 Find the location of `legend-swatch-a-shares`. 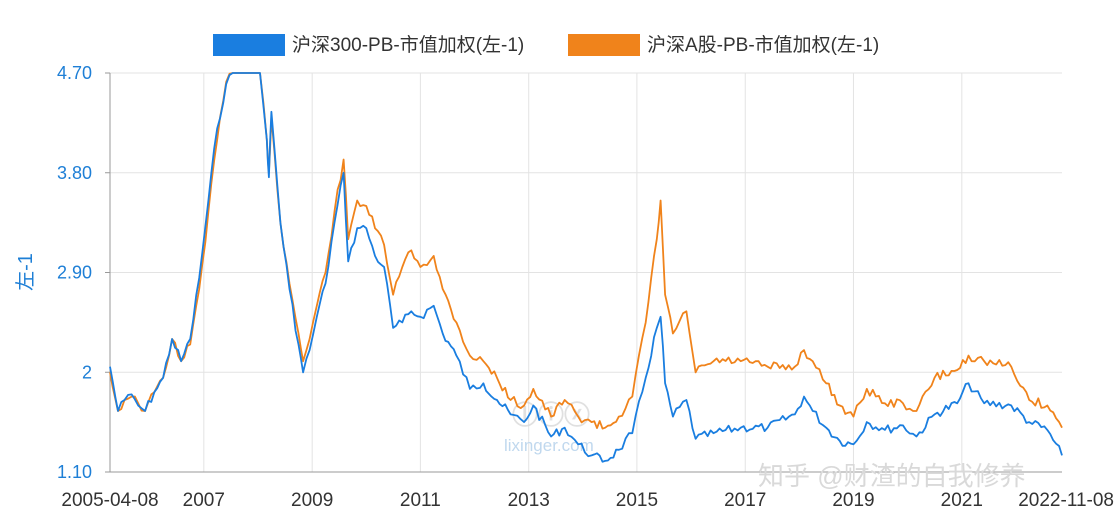

legend-swatch-a-shares is located at coordinates (604, 45).